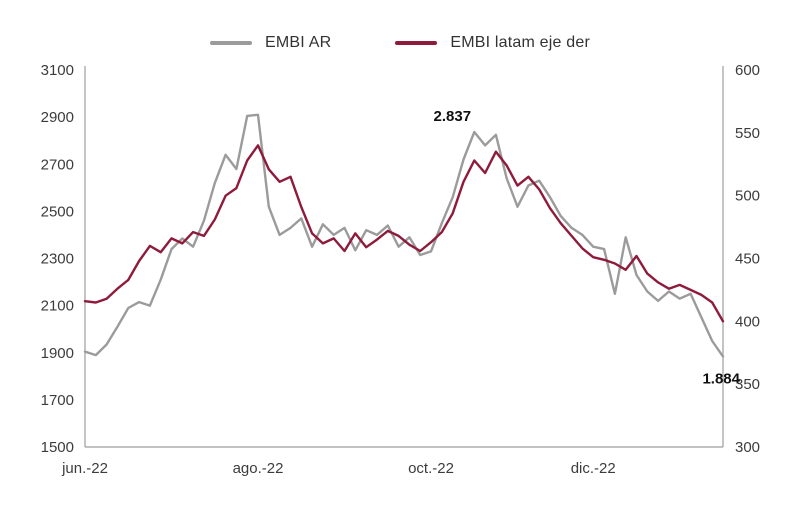  What do you see at coordinates (721, 379) in the screenshot?
I see `annotation-label: 1.884` at bounding box center [721, 379].